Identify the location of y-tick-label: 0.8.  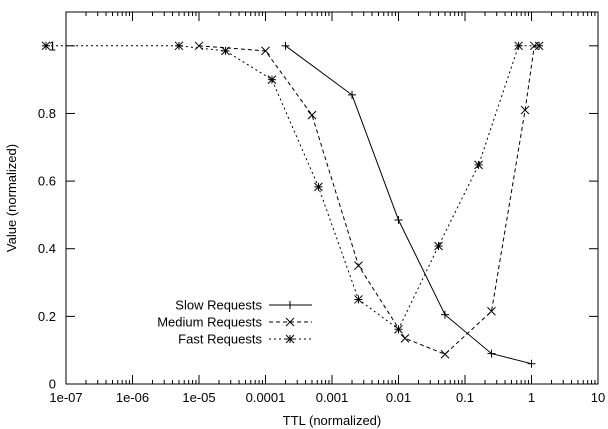
(47, 113).